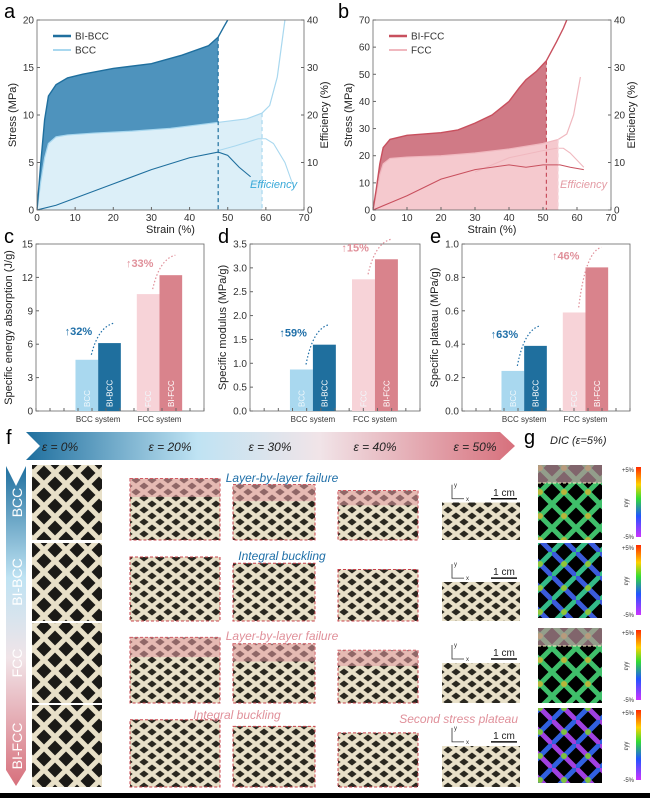 The height and width of the screenshot is (798, 650). What do you see at coordinates (31, 211) in the screenshot?
I see `y-tick-label: 0` at bounding box center [31, 211].